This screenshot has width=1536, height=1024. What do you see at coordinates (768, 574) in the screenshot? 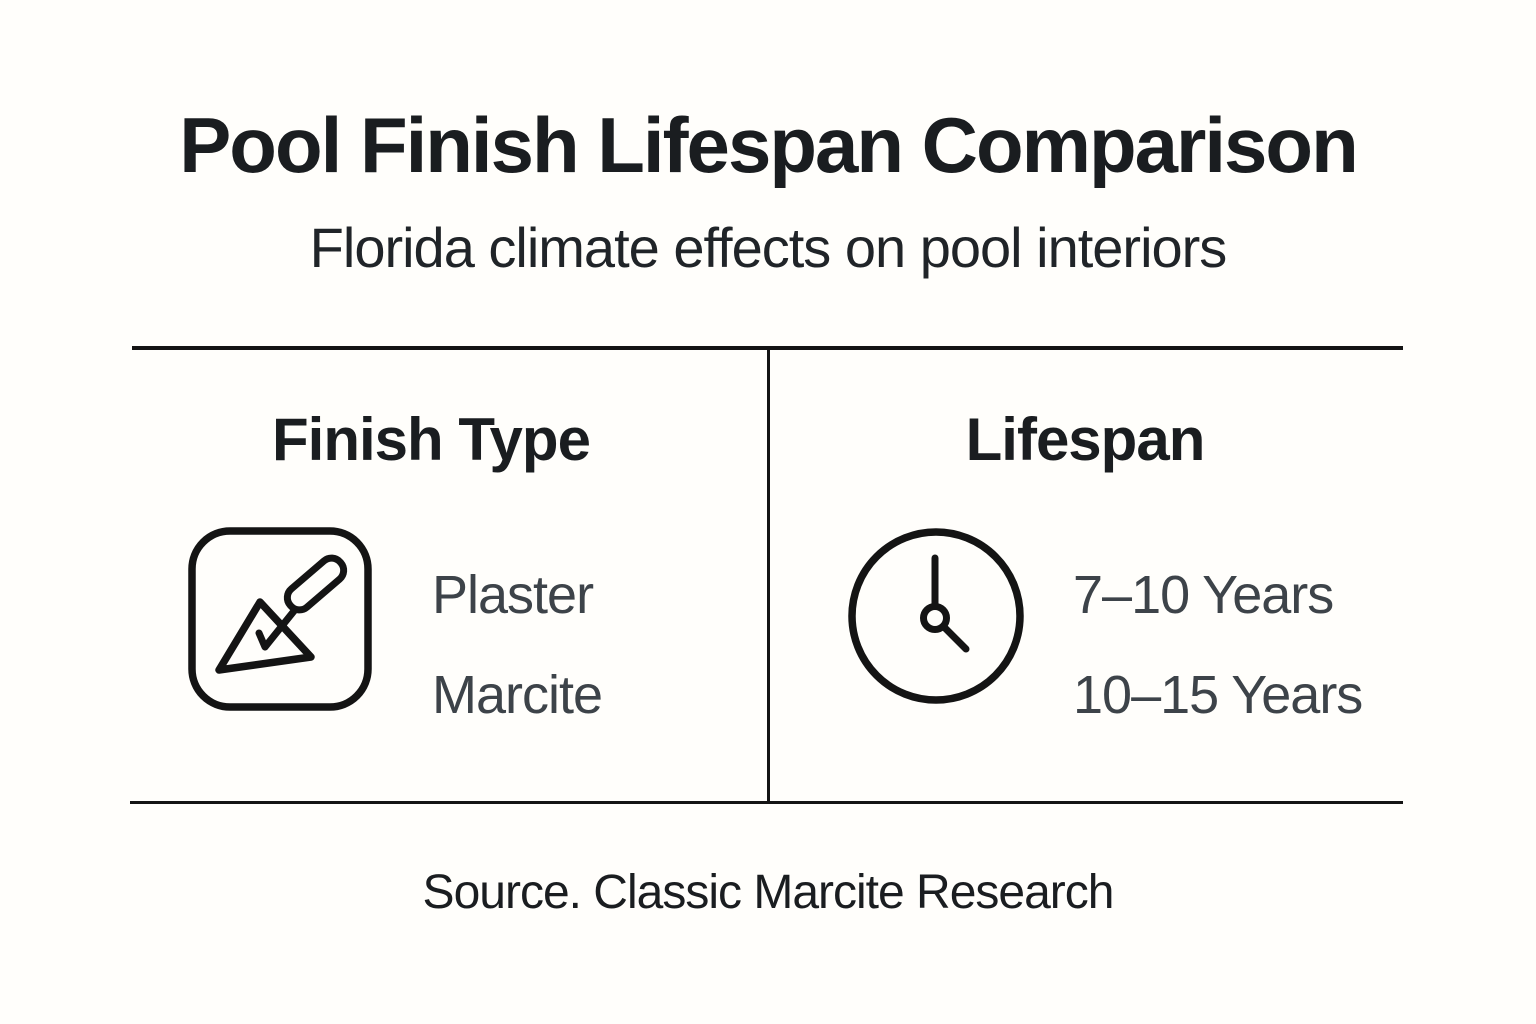
I see `column-divider` at bounding box center [768, 574].